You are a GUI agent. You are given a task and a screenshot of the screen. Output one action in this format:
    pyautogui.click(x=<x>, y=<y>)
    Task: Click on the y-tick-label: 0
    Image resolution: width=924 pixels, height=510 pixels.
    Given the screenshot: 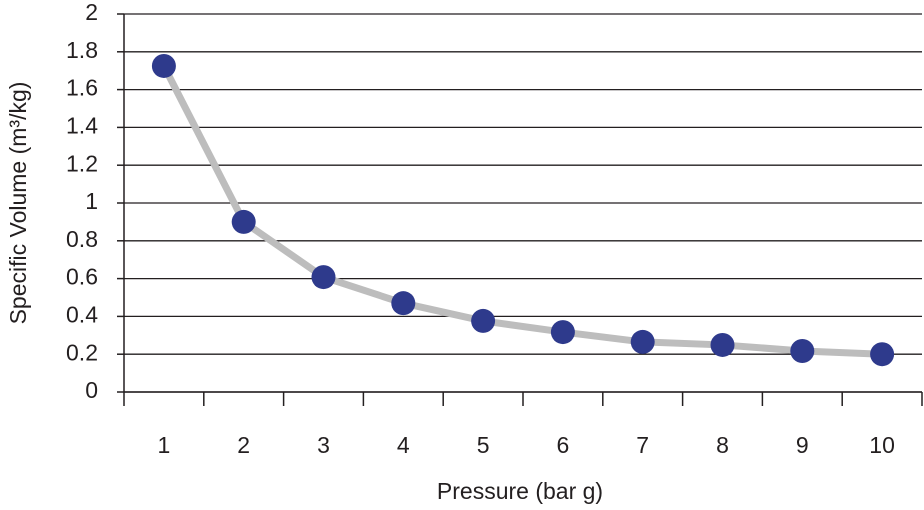 What is the action you would take?
    pyautogui.click(x=91, y=390)
    